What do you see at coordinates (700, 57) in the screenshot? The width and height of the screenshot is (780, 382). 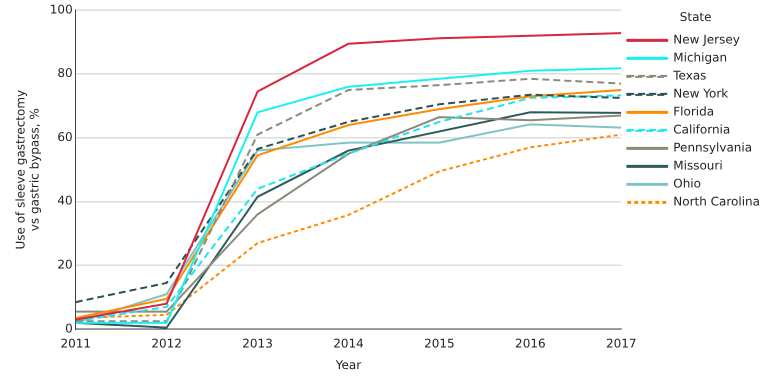 I see `legend-label: Michigan` at bounding box center [700, 57].